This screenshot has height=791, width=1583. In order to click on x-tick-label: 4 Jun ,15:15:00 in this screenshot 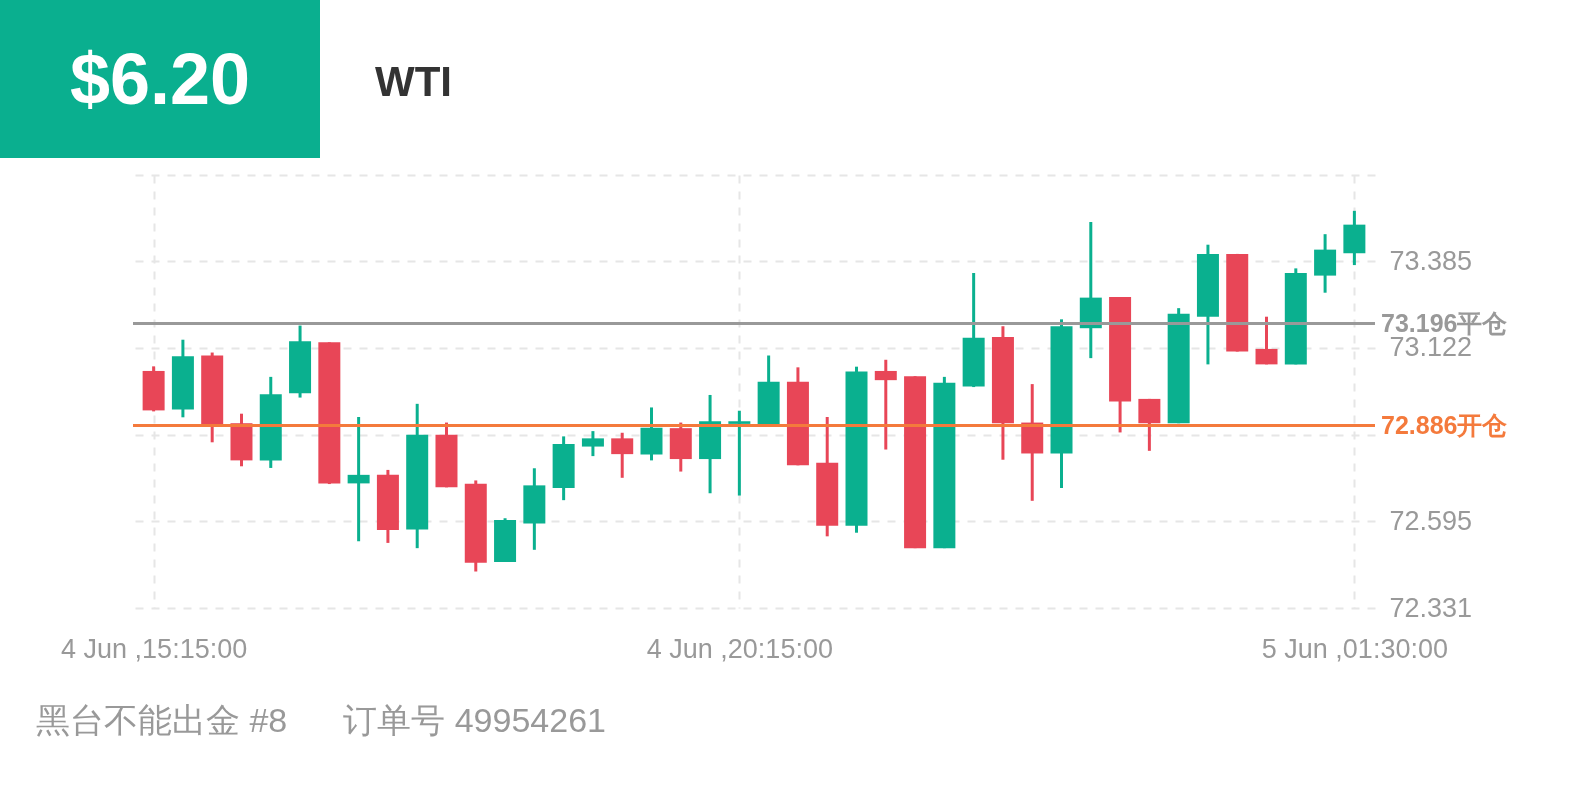, I will do `click(154, 648)`.